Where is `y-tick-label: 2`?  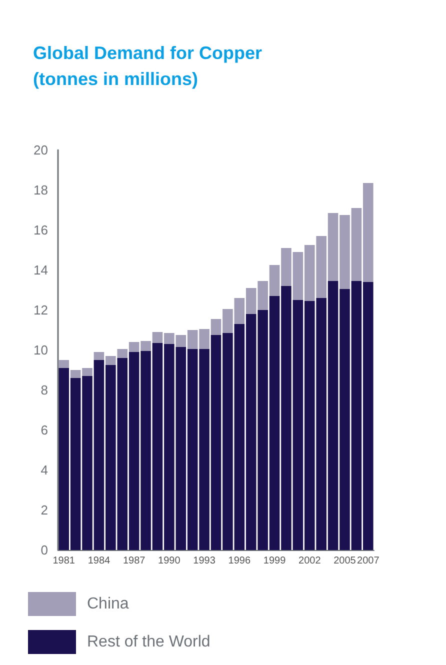 y-tick-label: 2 is located at coordinates (44, 510).